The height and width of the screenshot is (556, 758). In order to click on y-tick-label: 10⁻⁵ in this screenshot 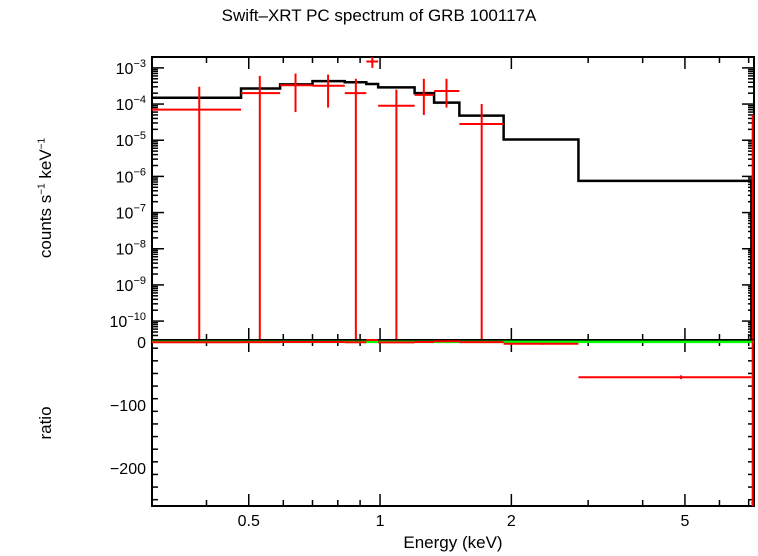, I will do `click(131, 140)`.